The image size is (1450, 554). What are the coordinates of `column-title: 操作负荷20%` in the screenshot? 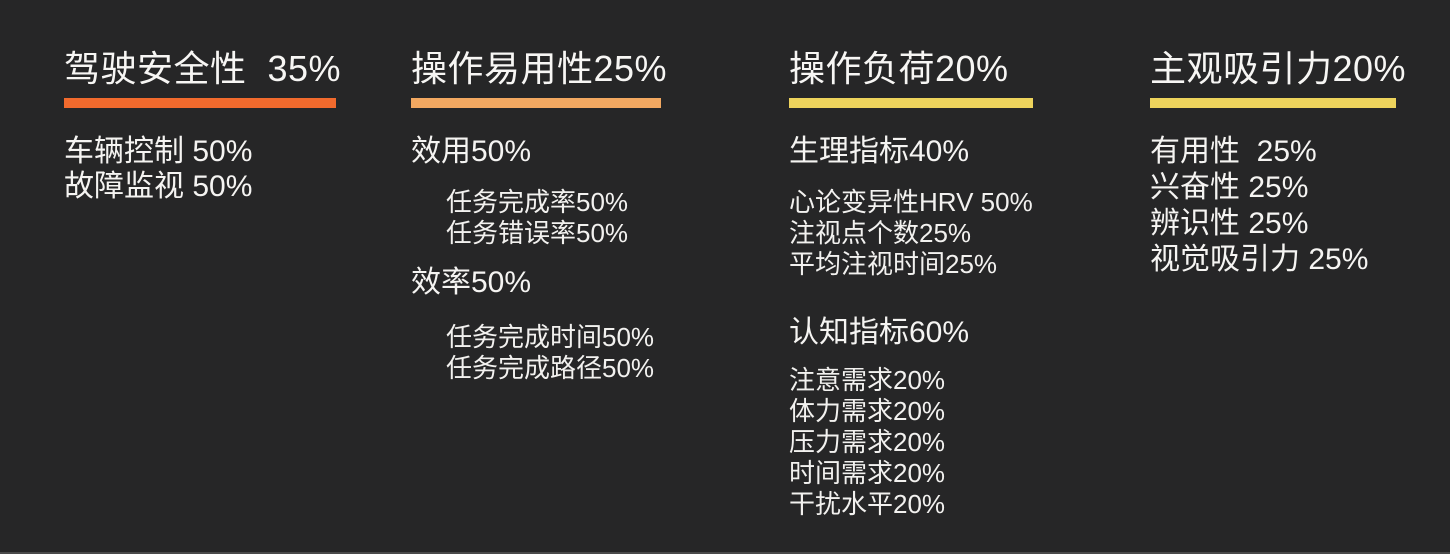 It's located at (899, 68).